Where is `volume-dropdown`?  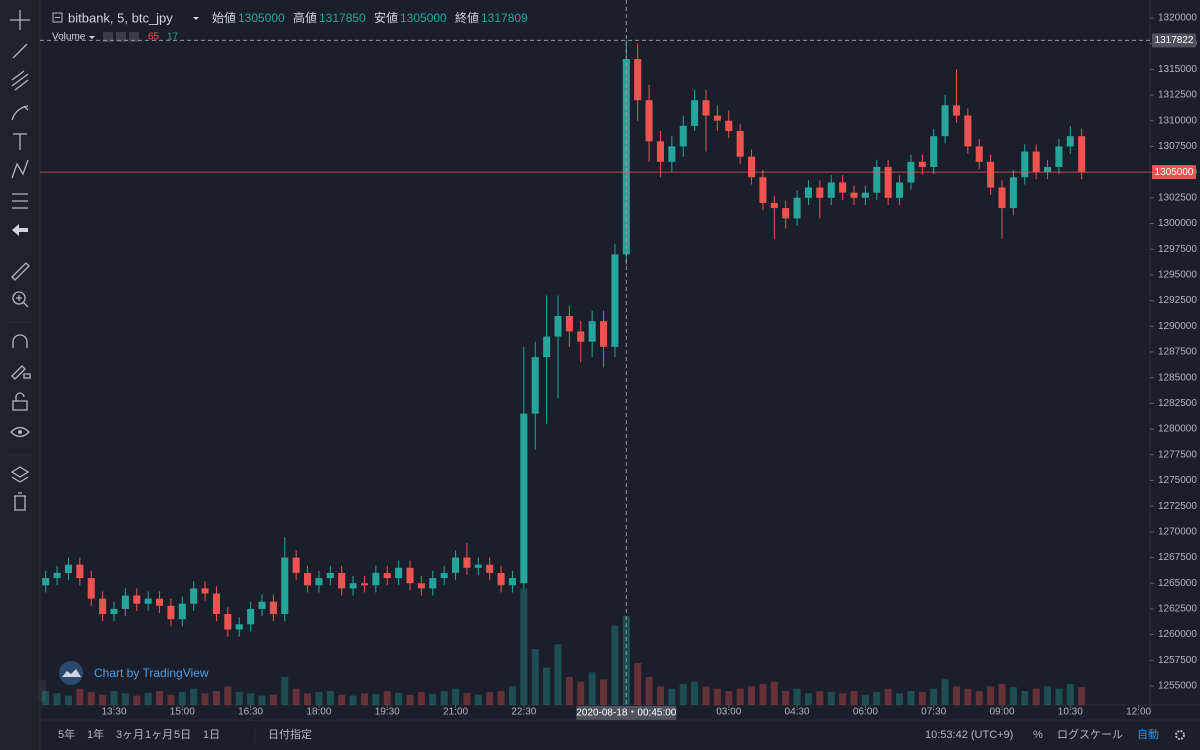 volume-dropdown is located at coordinates (92, 37).